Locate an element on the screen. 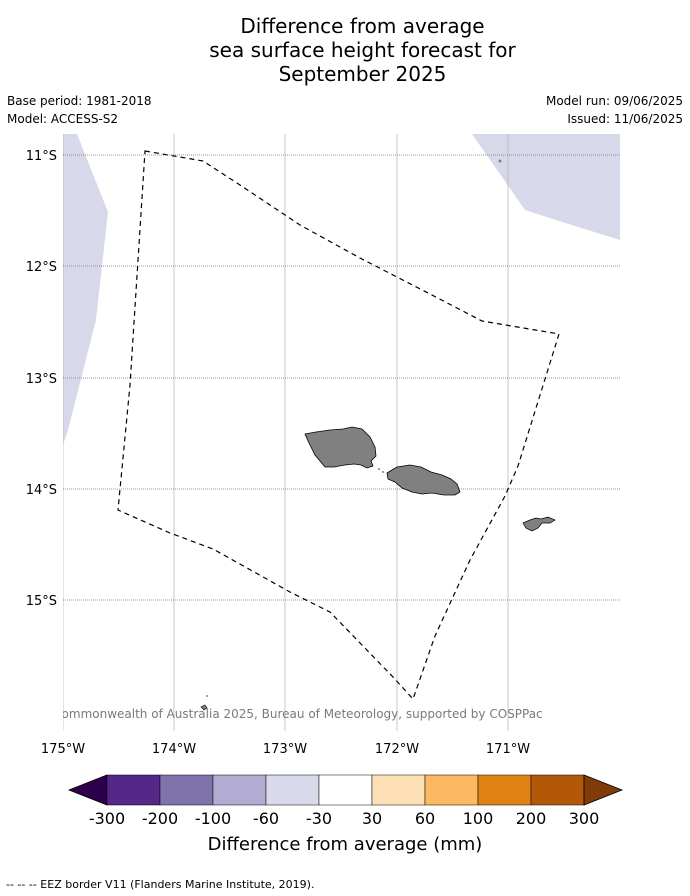 This screenshot has height=896, width=690. colorbar-tick-7: 60 is located at coordinates (425, 818).